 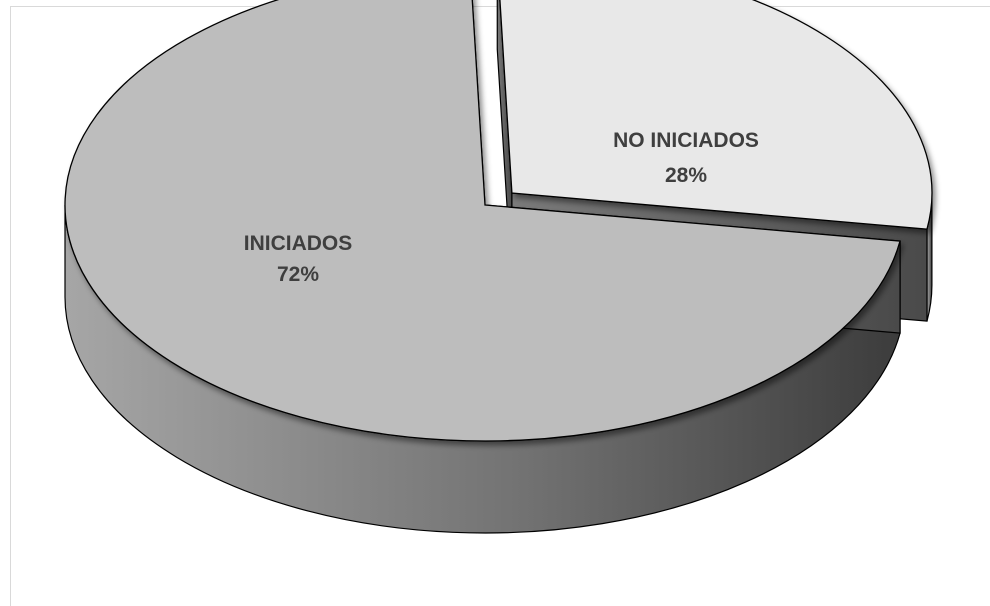 What do you see at coordinates (686, 140) in the screenshot?
I see `slice-label-no-iniciados: NO INICIADOS` at bounding box center [686, 140].